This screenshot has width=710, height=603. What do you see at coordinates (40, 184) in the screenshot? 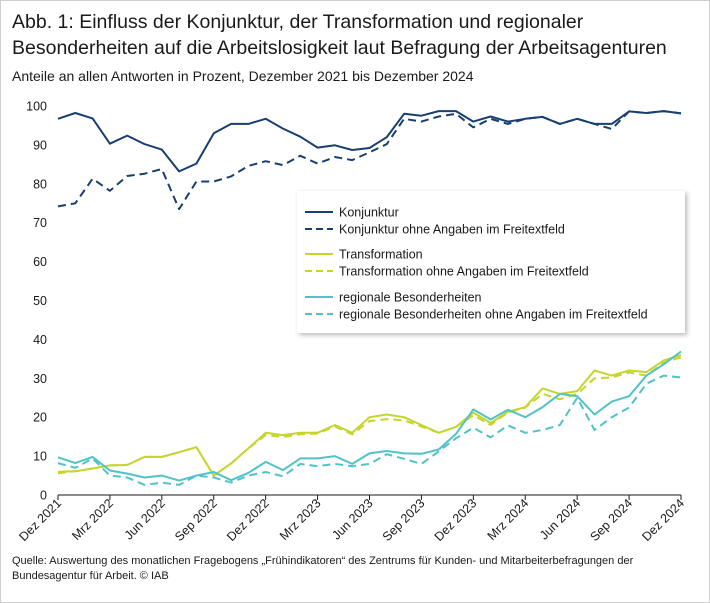
I see `y-tick-label: 80` at bounding box center [40, 184].